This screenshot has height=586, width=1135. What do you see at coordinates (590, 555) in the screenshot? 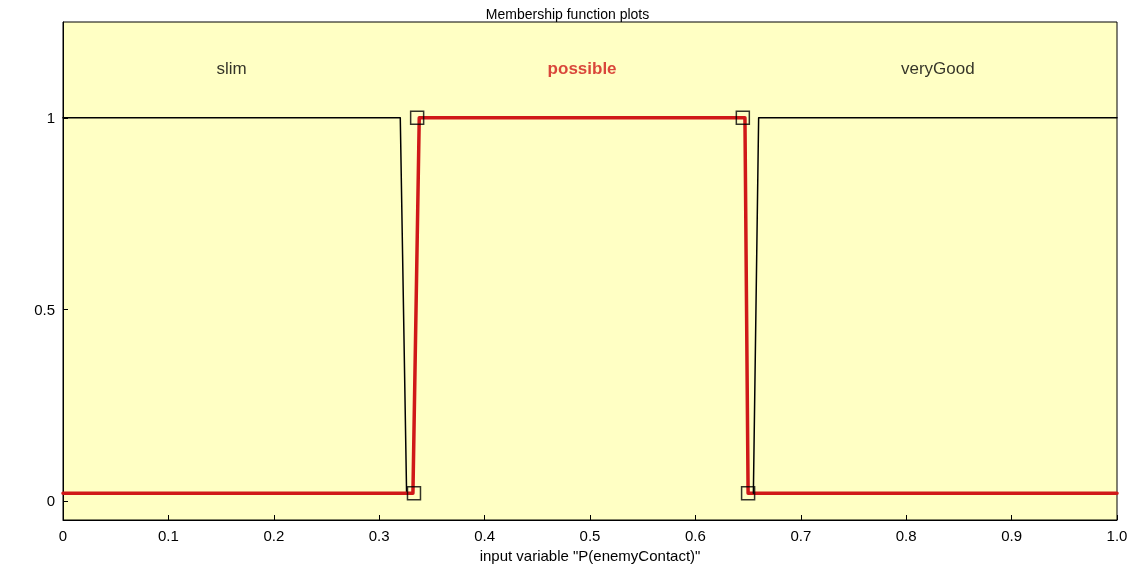
I see `x-axis-title: input variable "P(enemyContact)"` at bounding box center [590, 555].